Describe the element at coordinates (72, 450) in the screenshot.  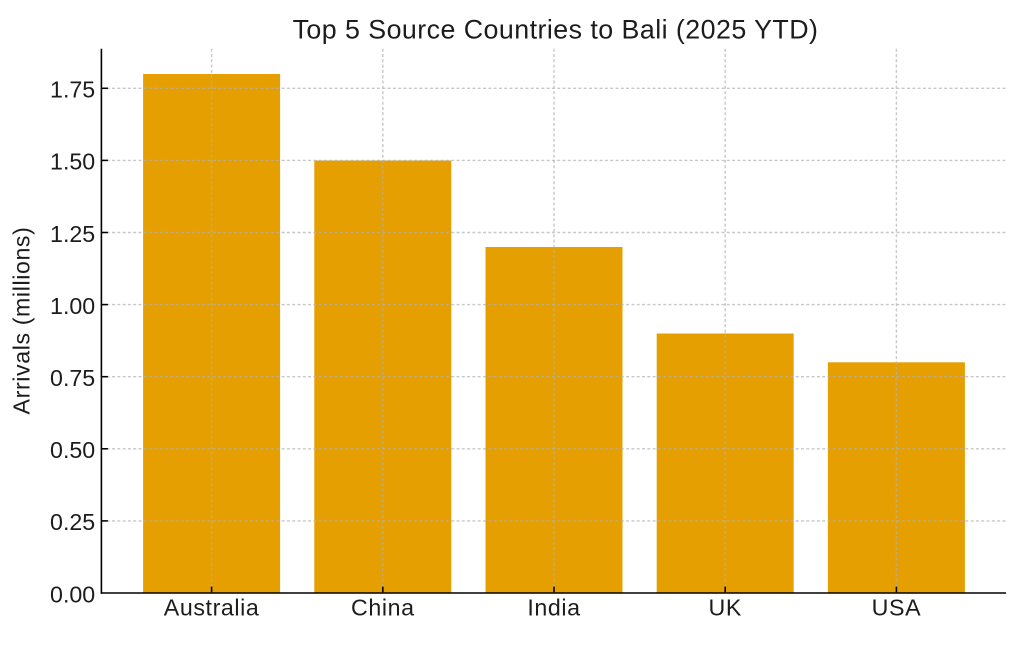
I see `svg-text: 0.50` at that location.